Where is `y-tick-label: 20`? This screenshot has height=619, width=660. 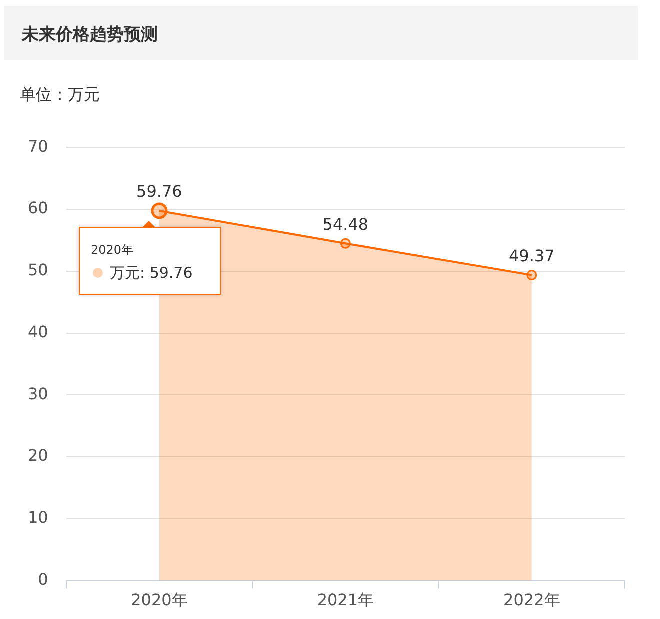
y-tick-label: 20 is located at coordinates (38, 456).